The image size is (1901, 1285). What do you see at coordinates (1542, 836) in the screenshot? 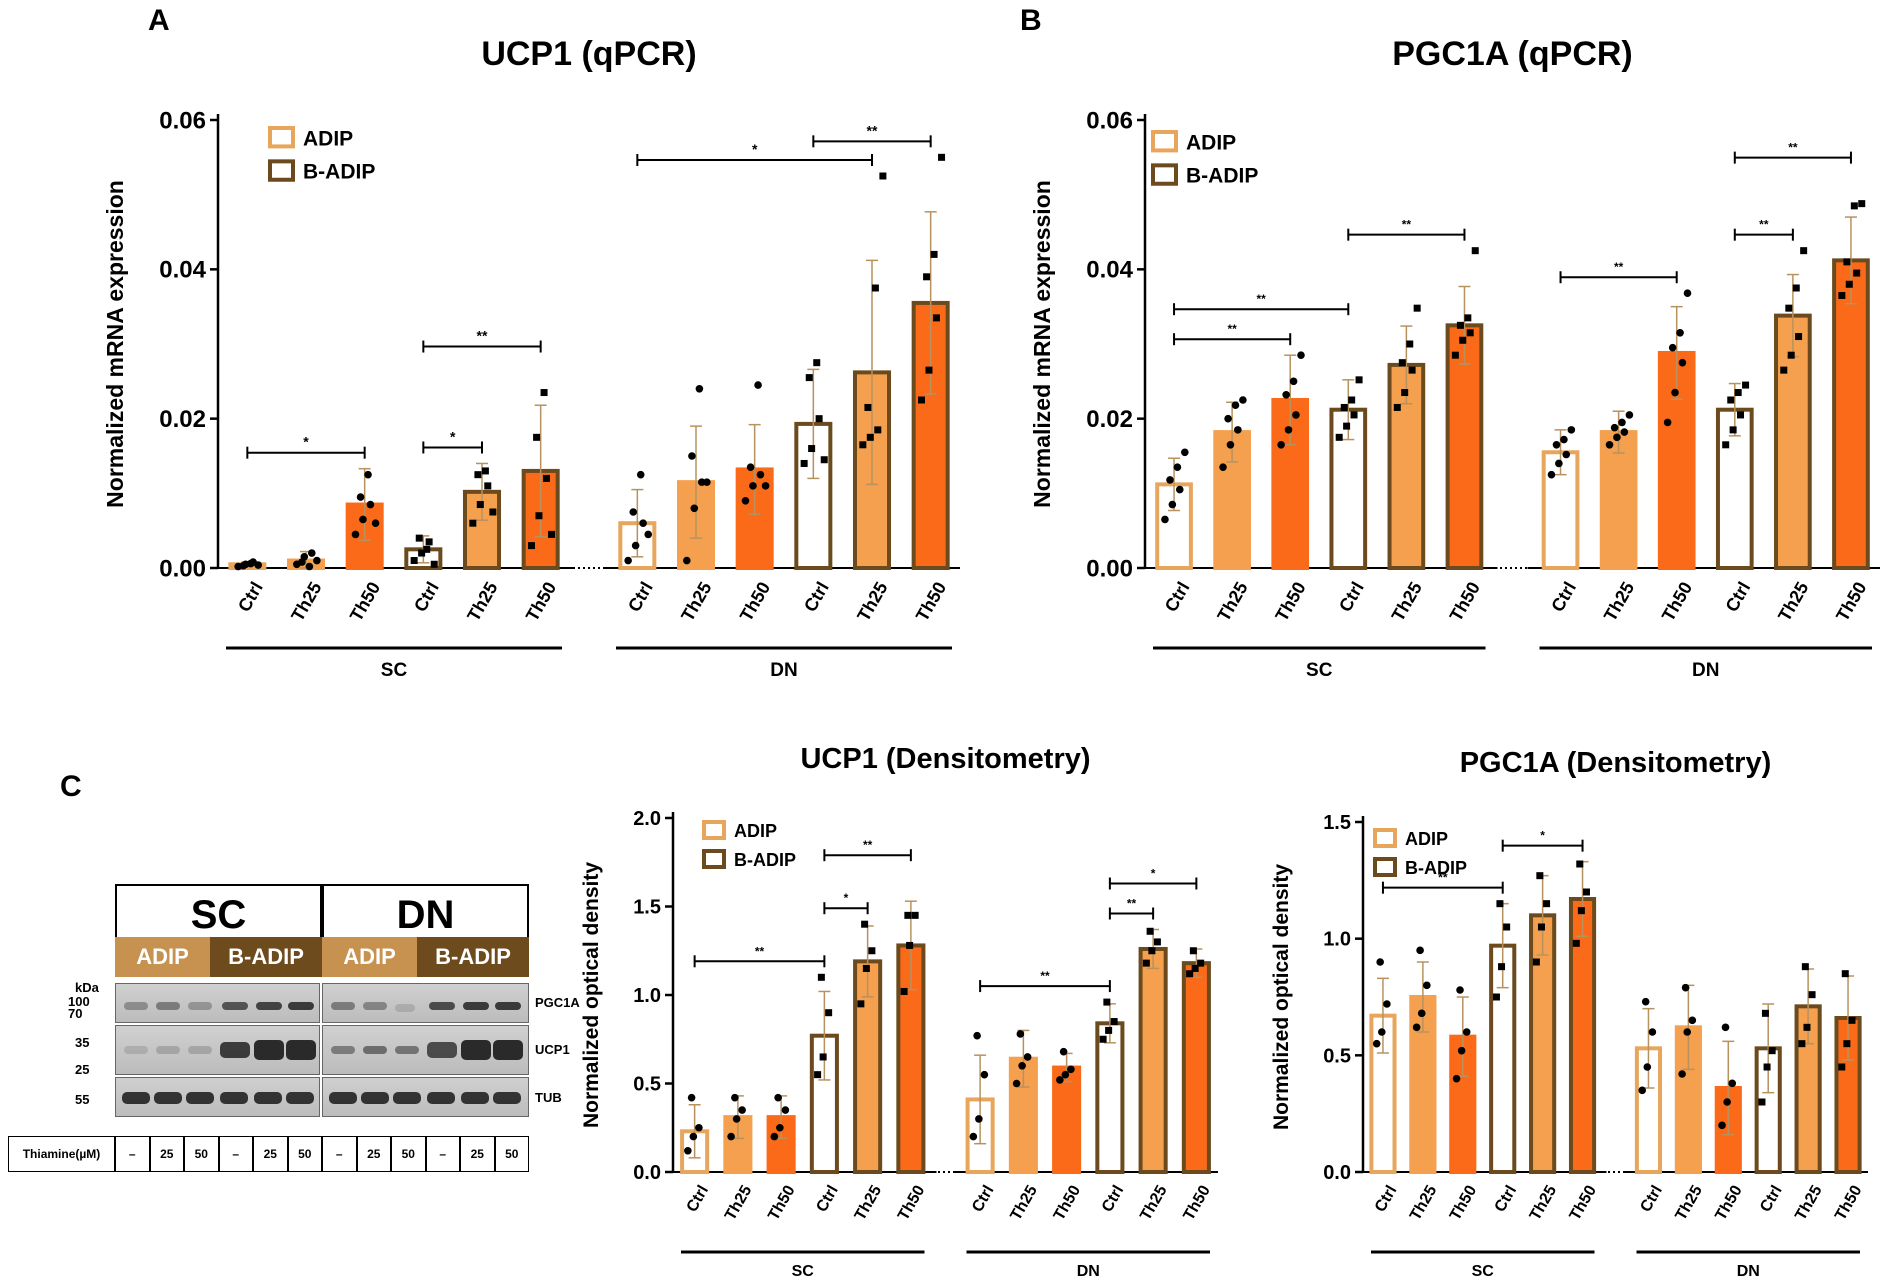
I see `significance-label: *` at bounding box center [1542, 836].